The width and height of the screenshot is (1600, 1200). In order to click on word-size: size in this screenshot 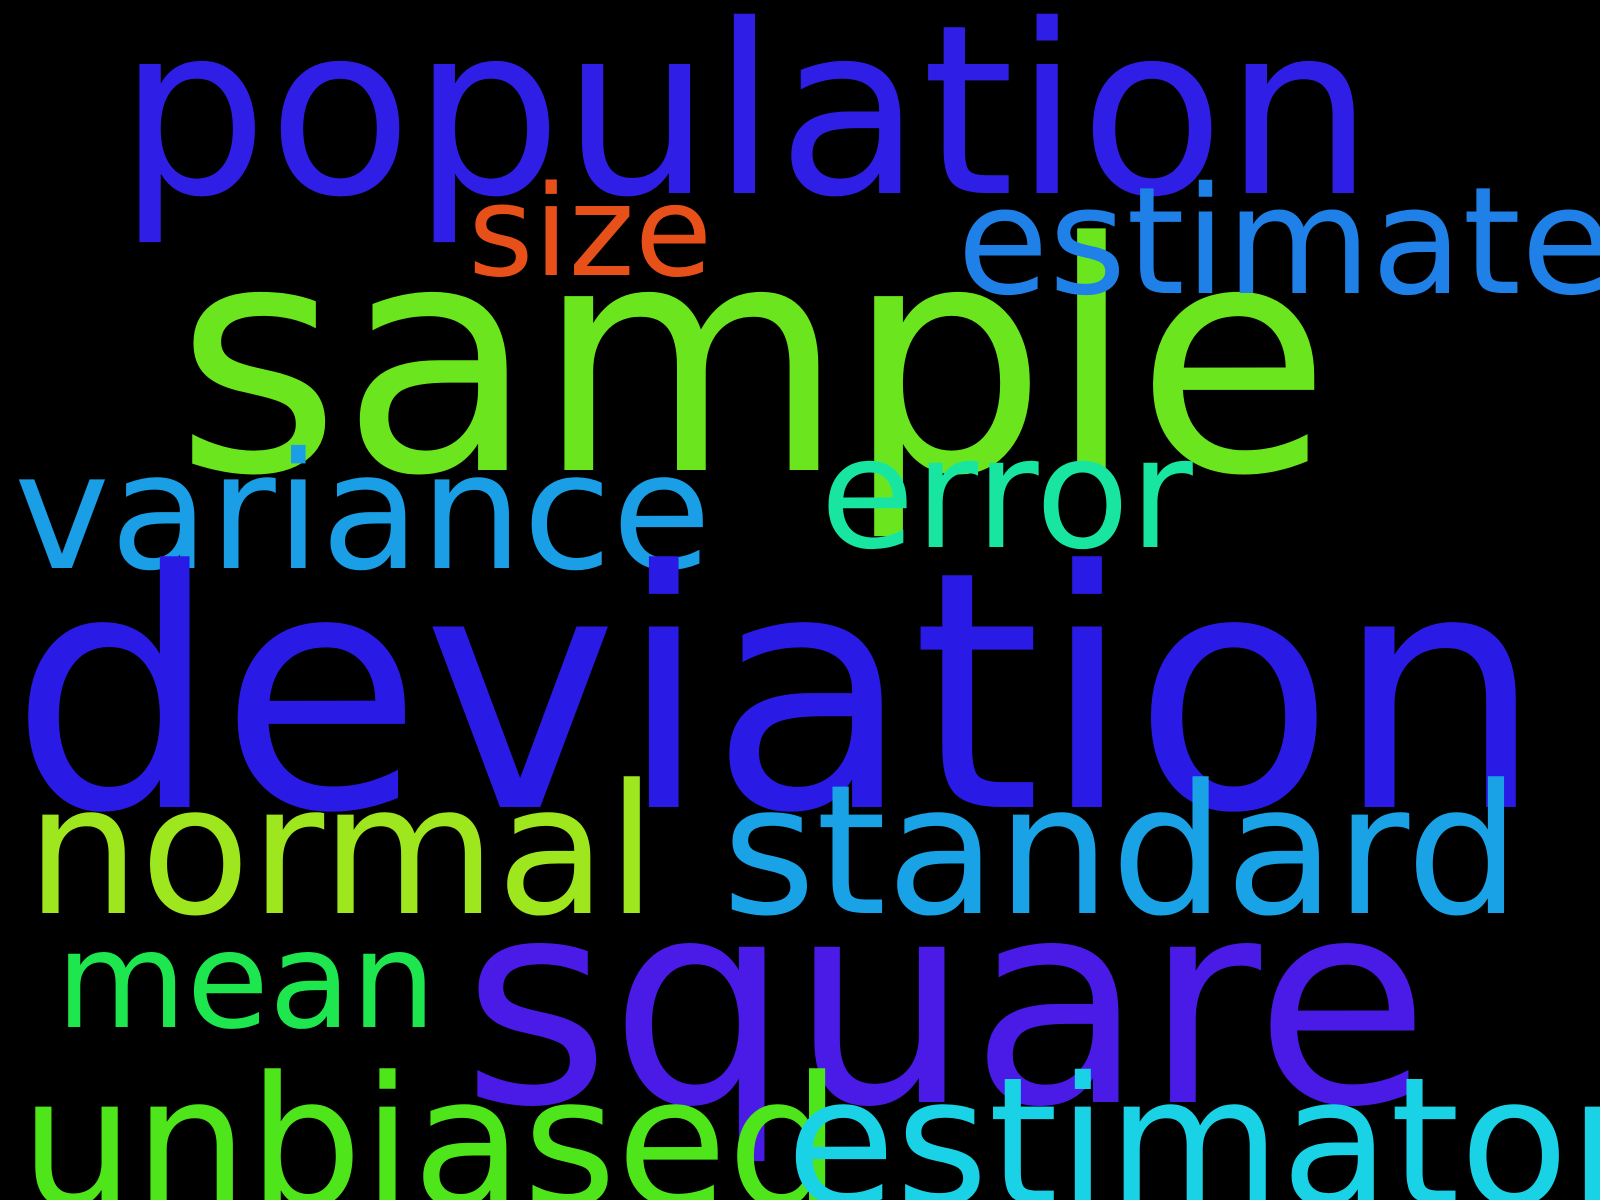, I will do `click(590, 231)`.